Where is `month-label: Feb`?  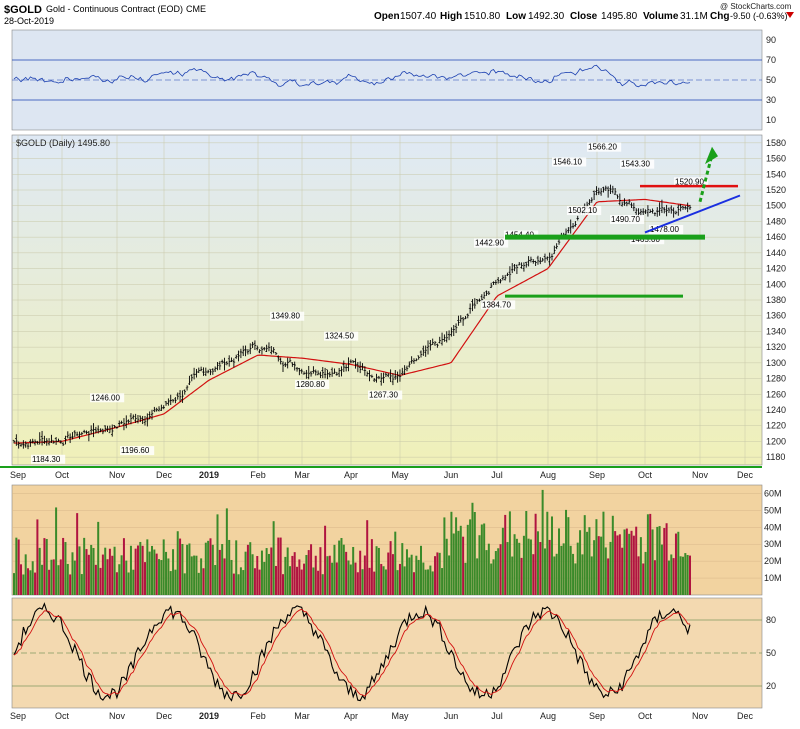
month-label: Feb is located at coordinates (258, 716).